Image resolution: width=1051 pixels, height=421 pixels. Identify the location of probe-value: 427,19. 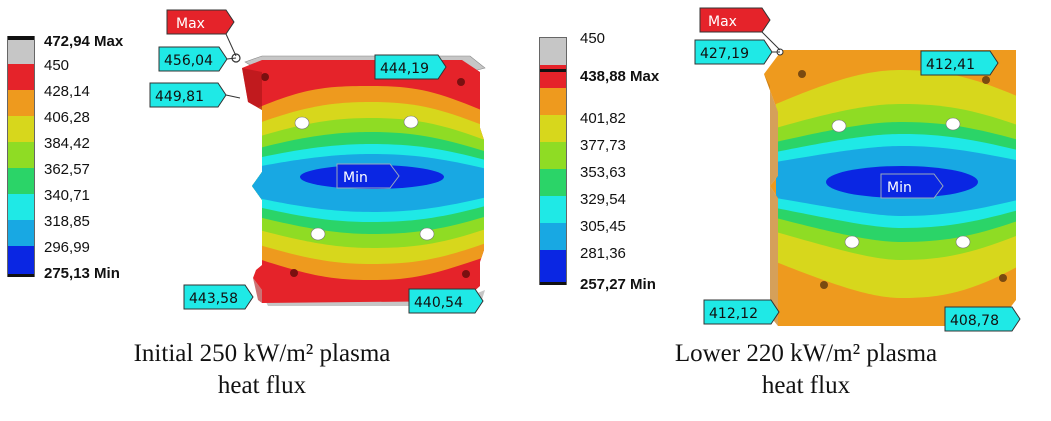
(724, 54).